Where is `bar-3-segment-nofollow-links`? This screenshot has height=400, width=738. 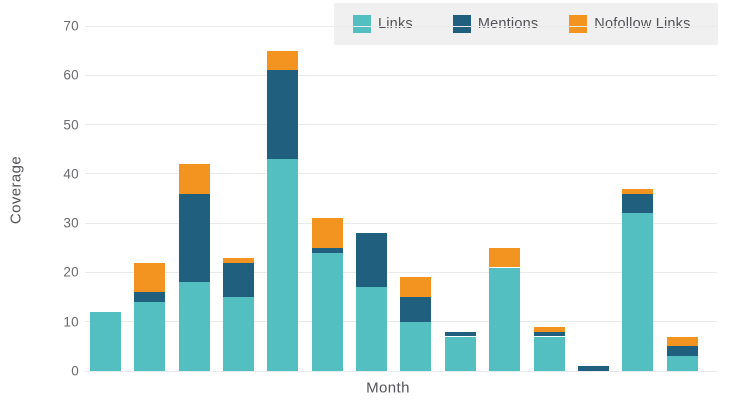
bar-3-segment-nofollow-links is located at coordinates (194, 179).